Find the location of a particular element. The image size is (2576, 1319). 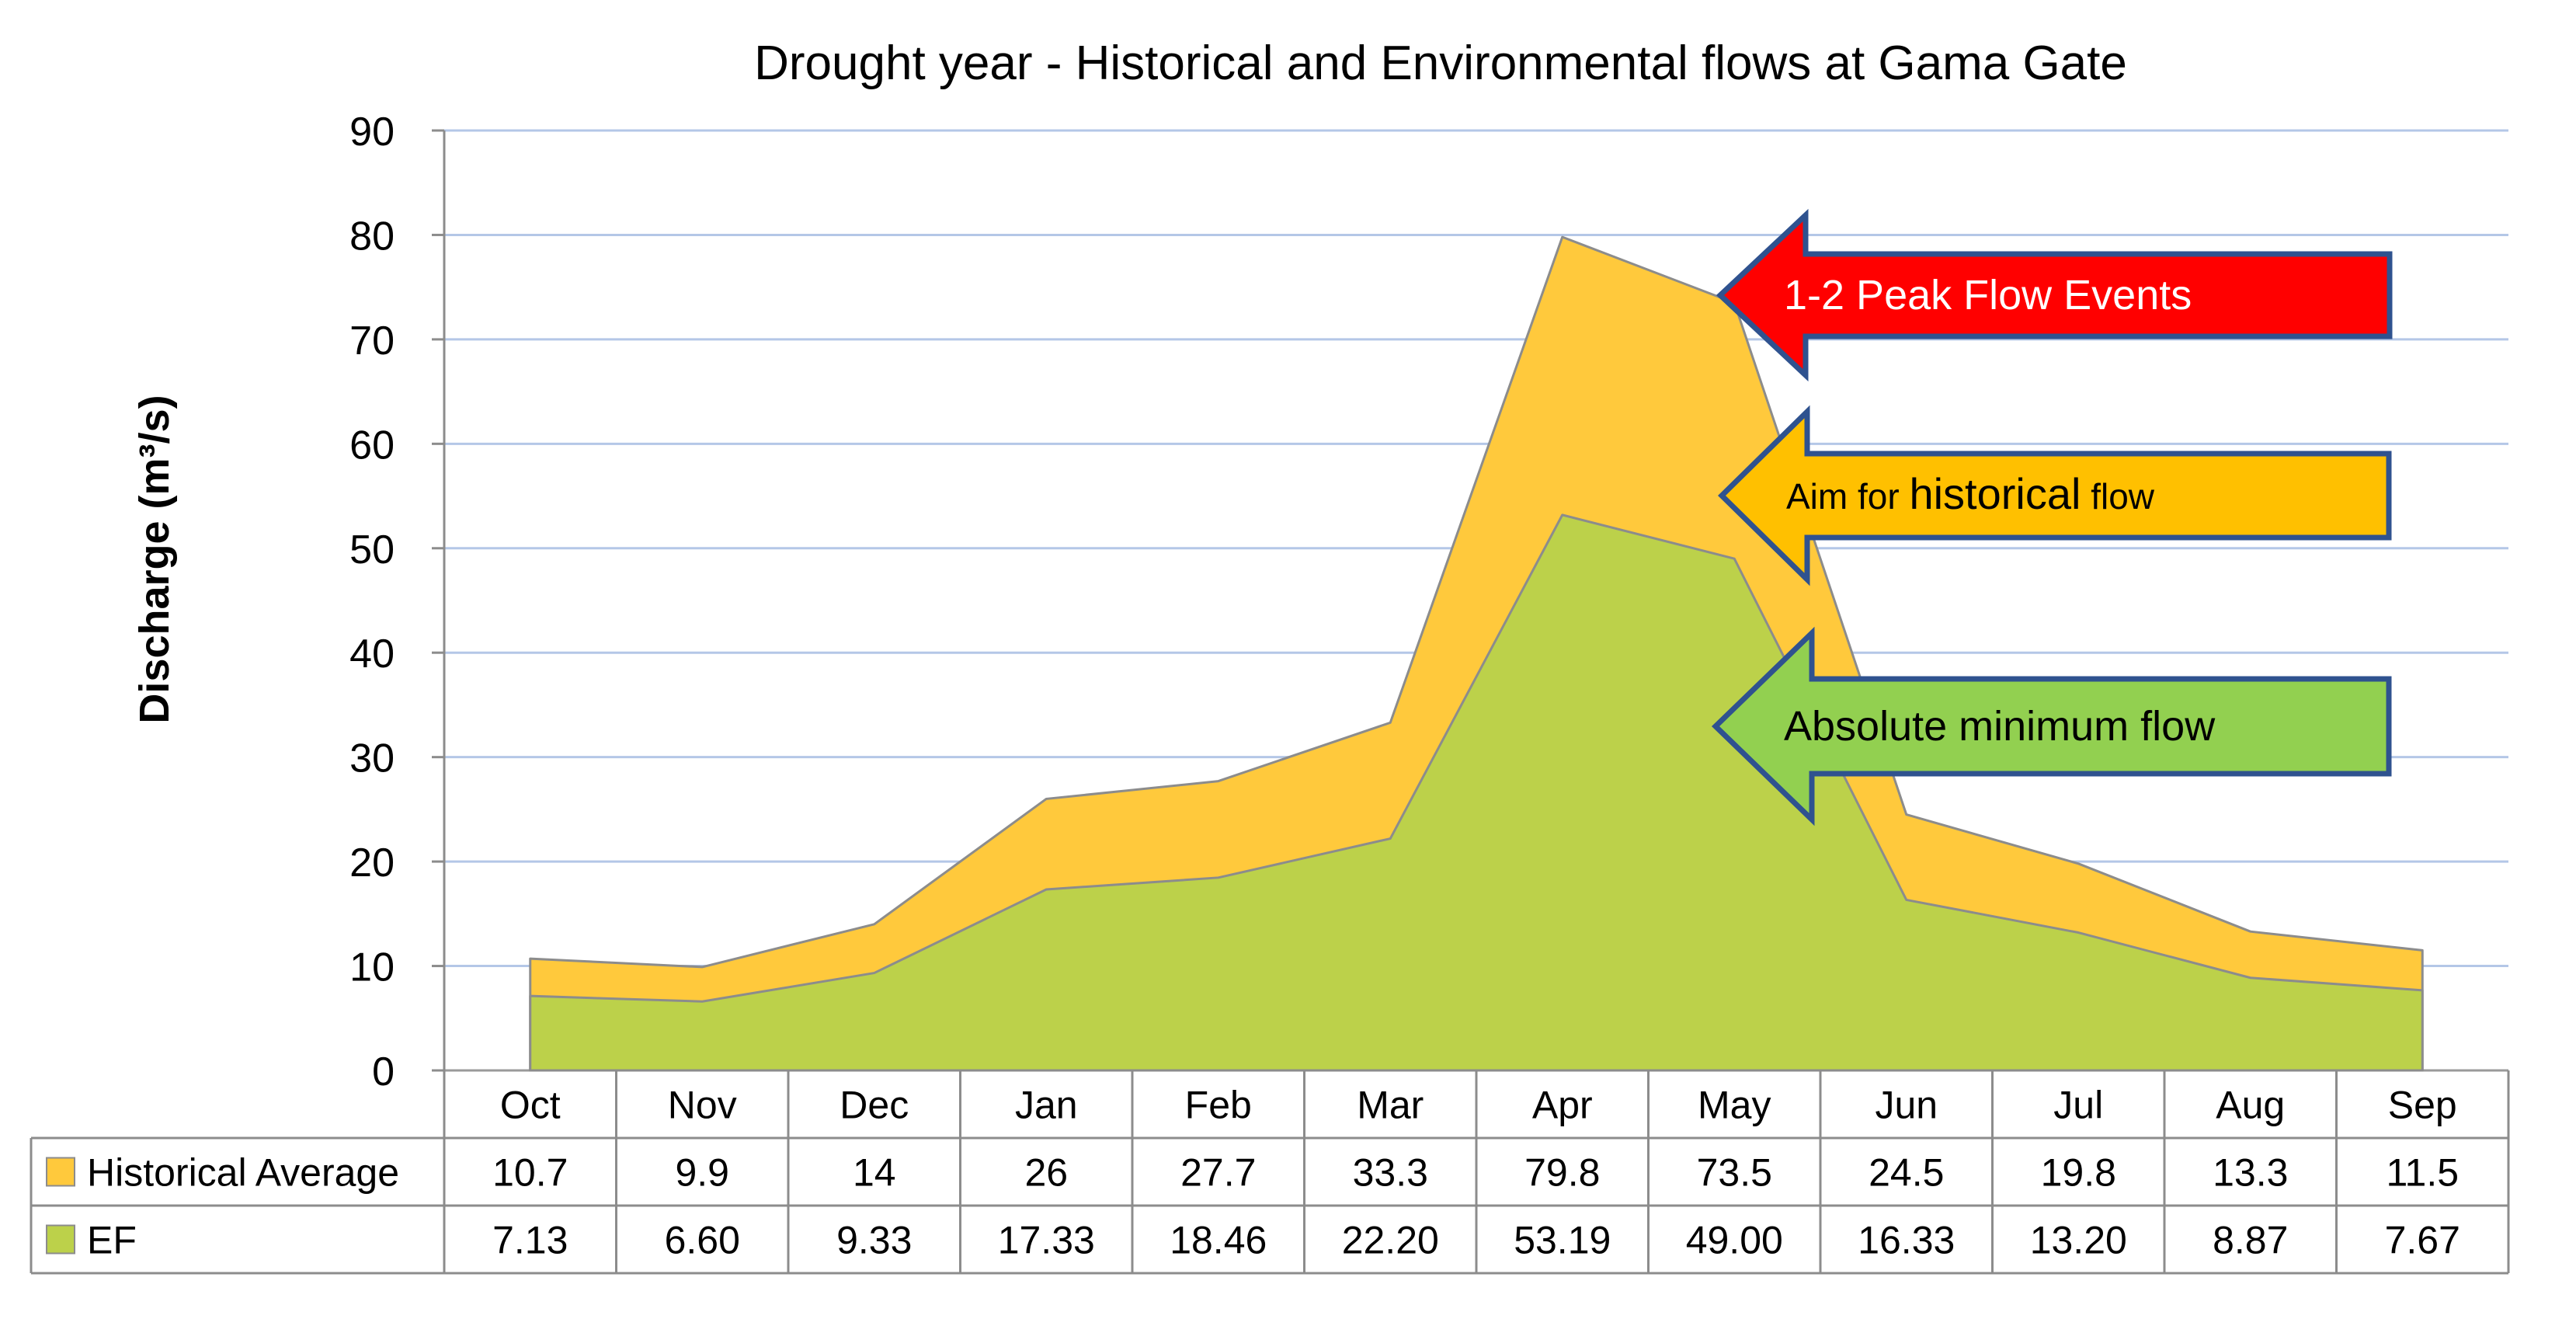

data-label: 17.33 is located at coordinates (1046, 1240).